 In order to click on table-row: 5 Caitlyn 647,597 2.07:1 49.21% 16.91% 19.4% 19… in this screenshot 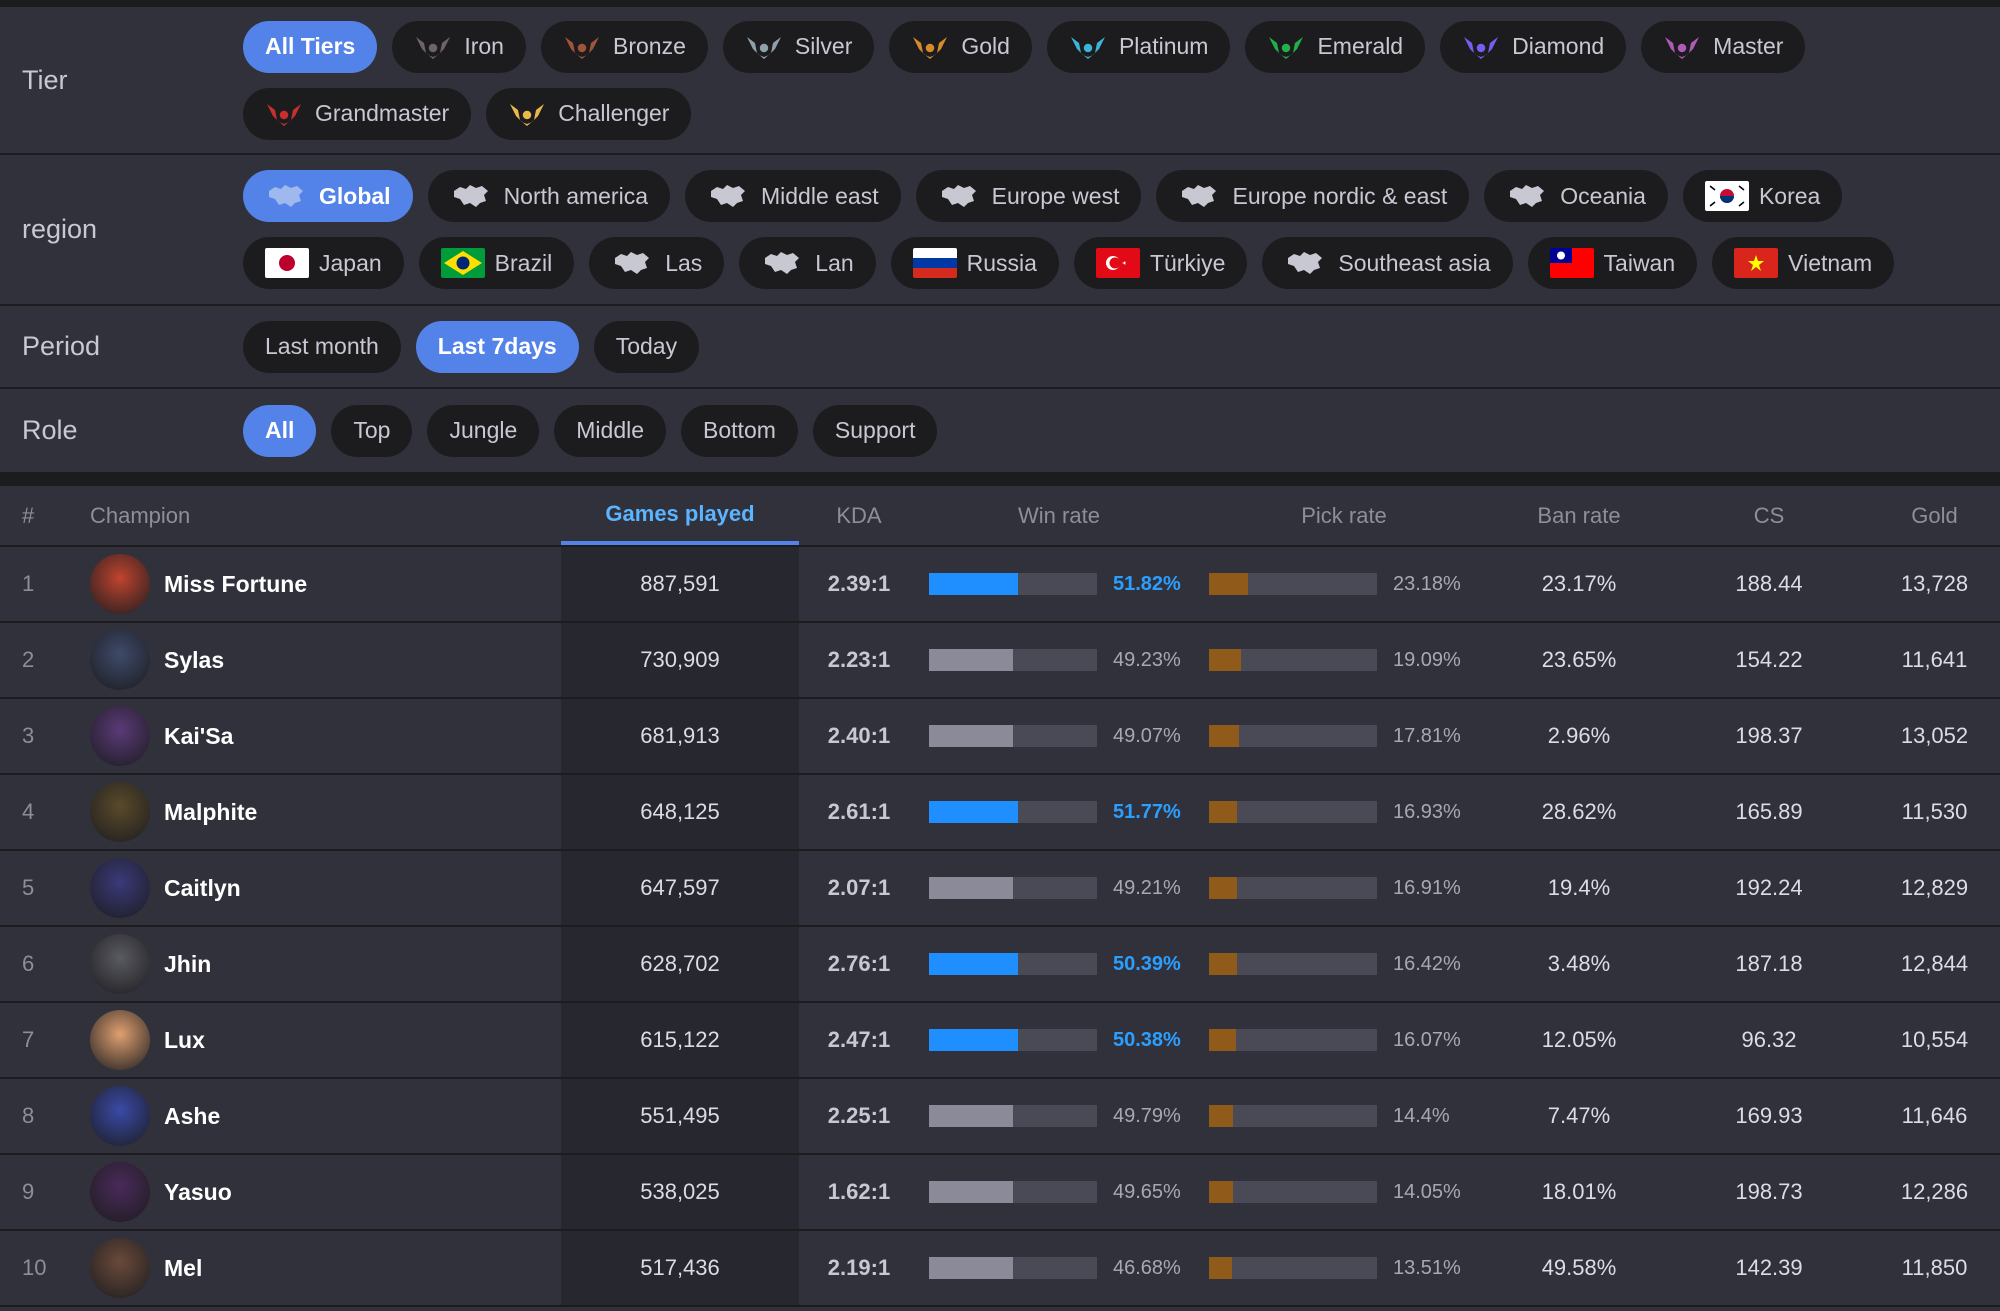, I will do `click(1000, 889)`.